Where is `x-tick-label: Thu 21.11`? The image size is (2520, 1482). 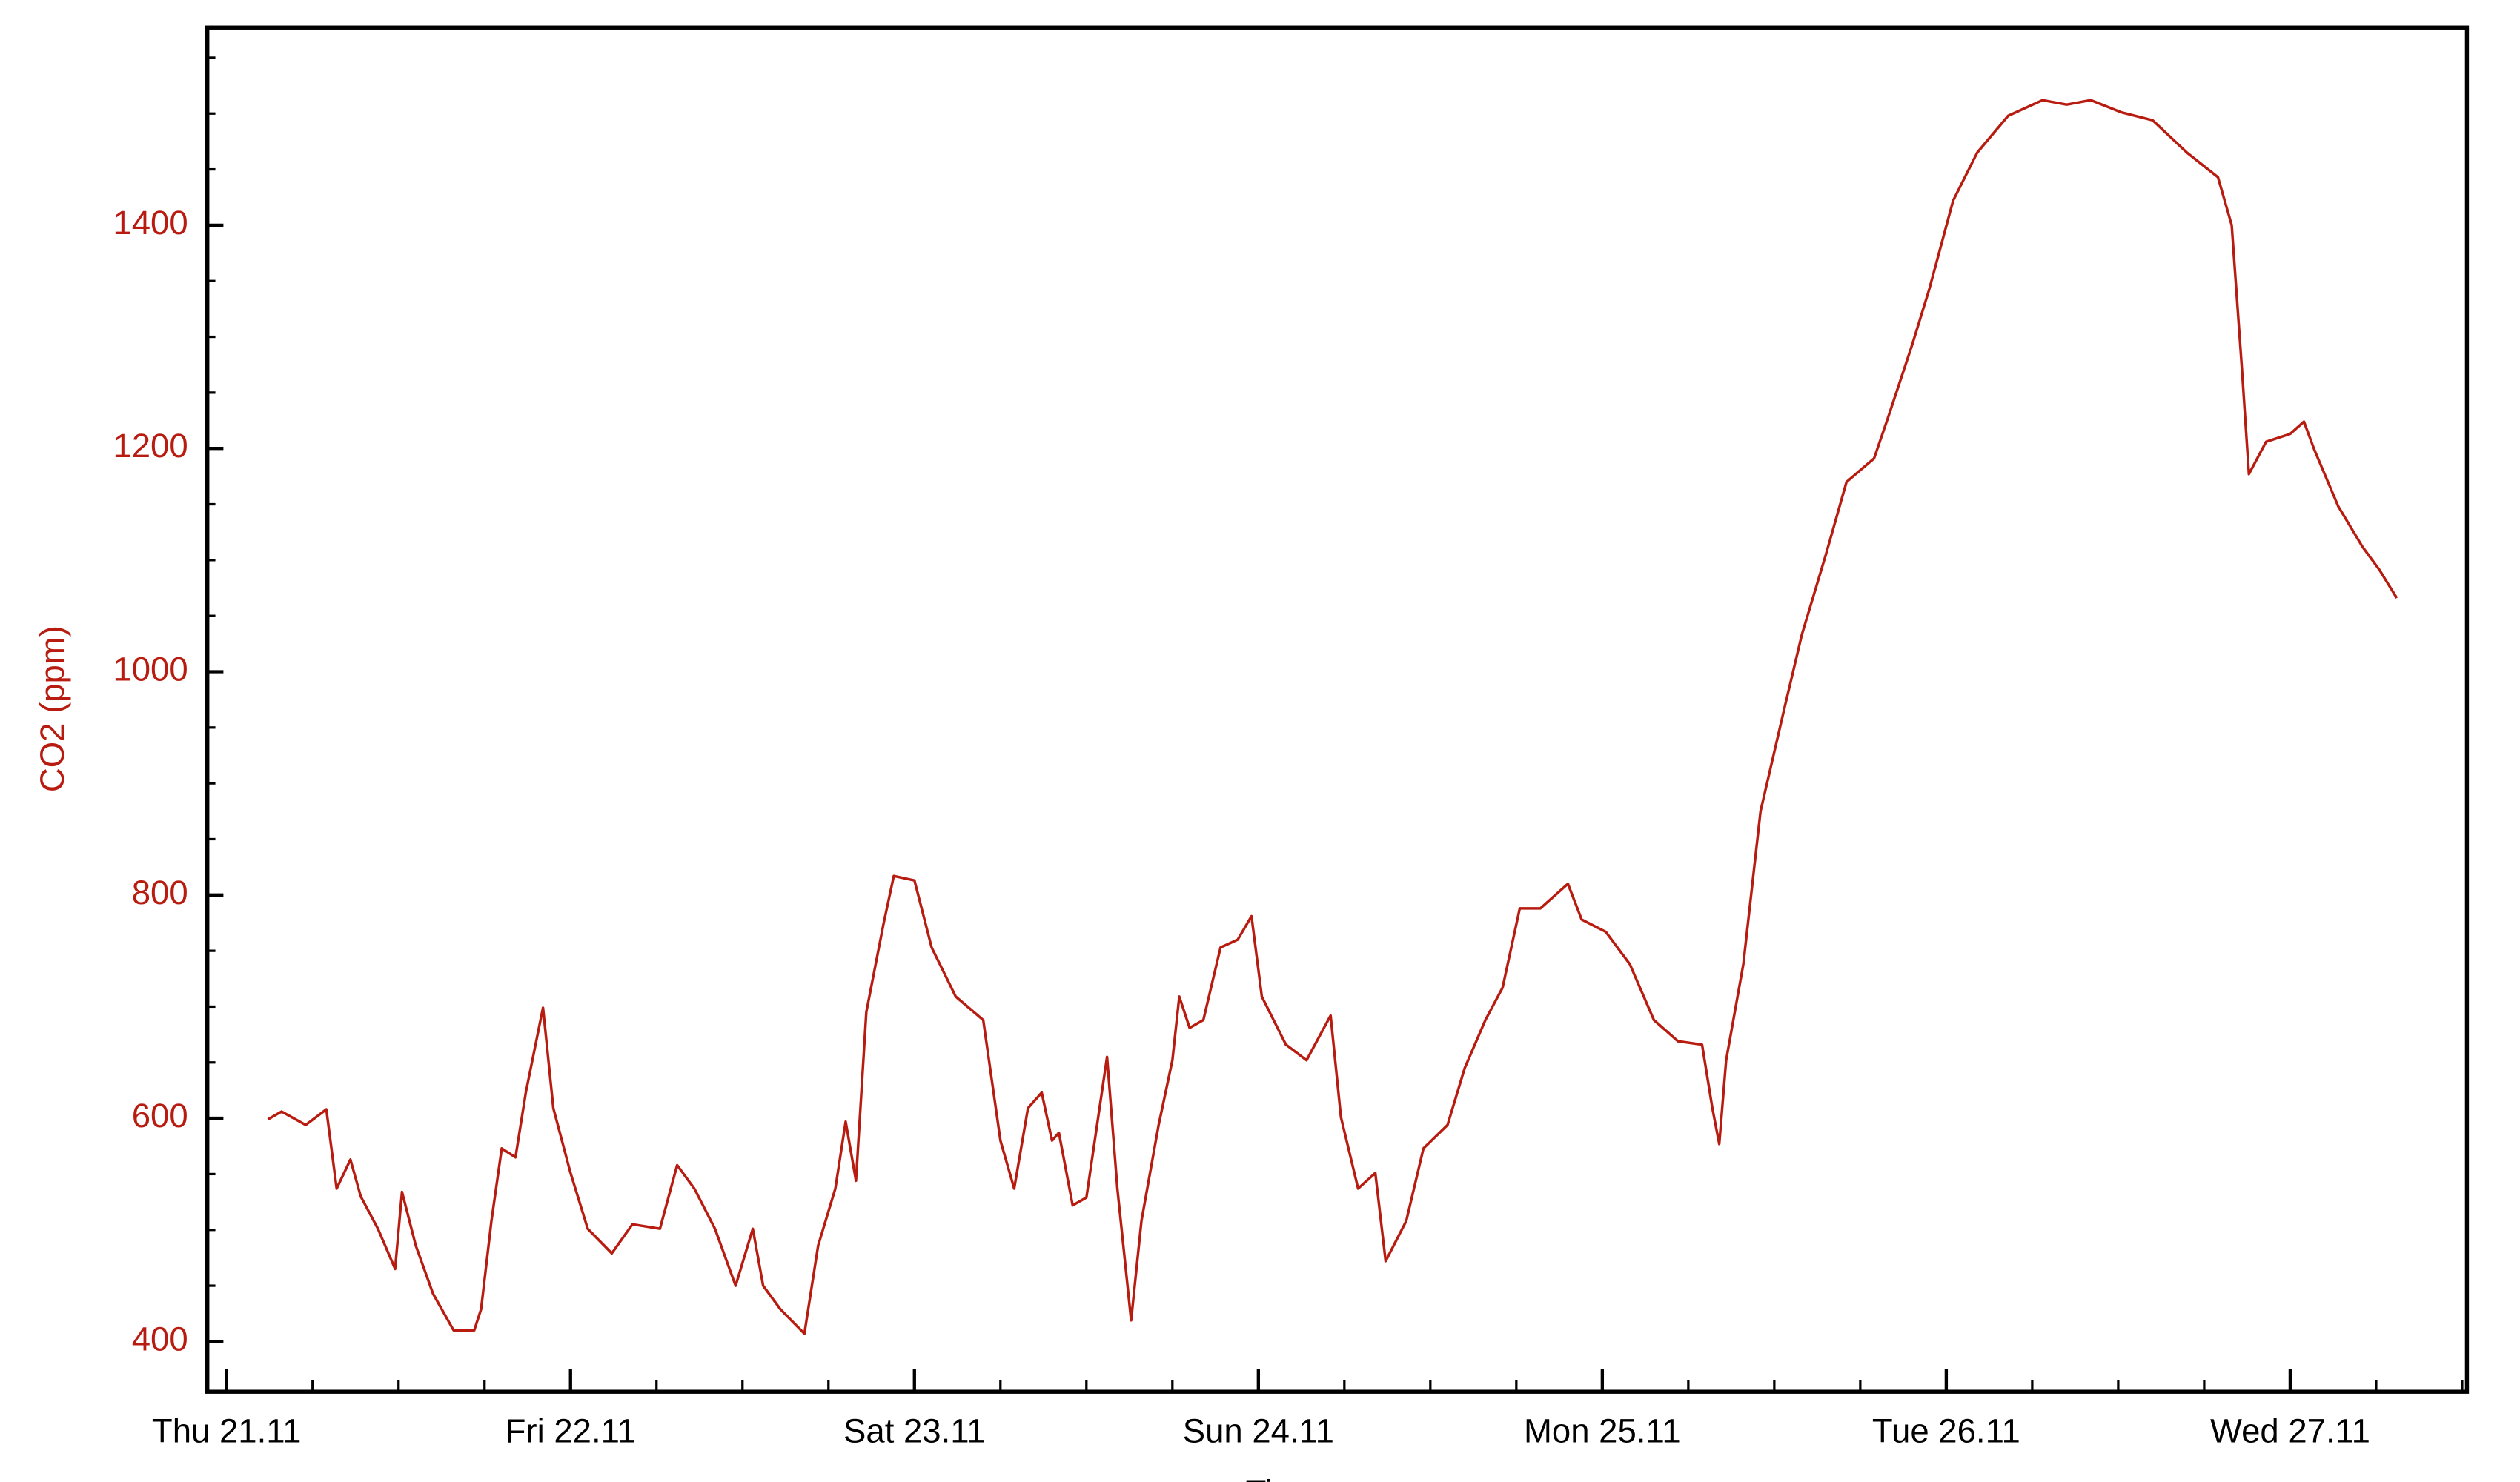
x-tick-label: Thu 21.11 is located at coordinates (227, 1431).